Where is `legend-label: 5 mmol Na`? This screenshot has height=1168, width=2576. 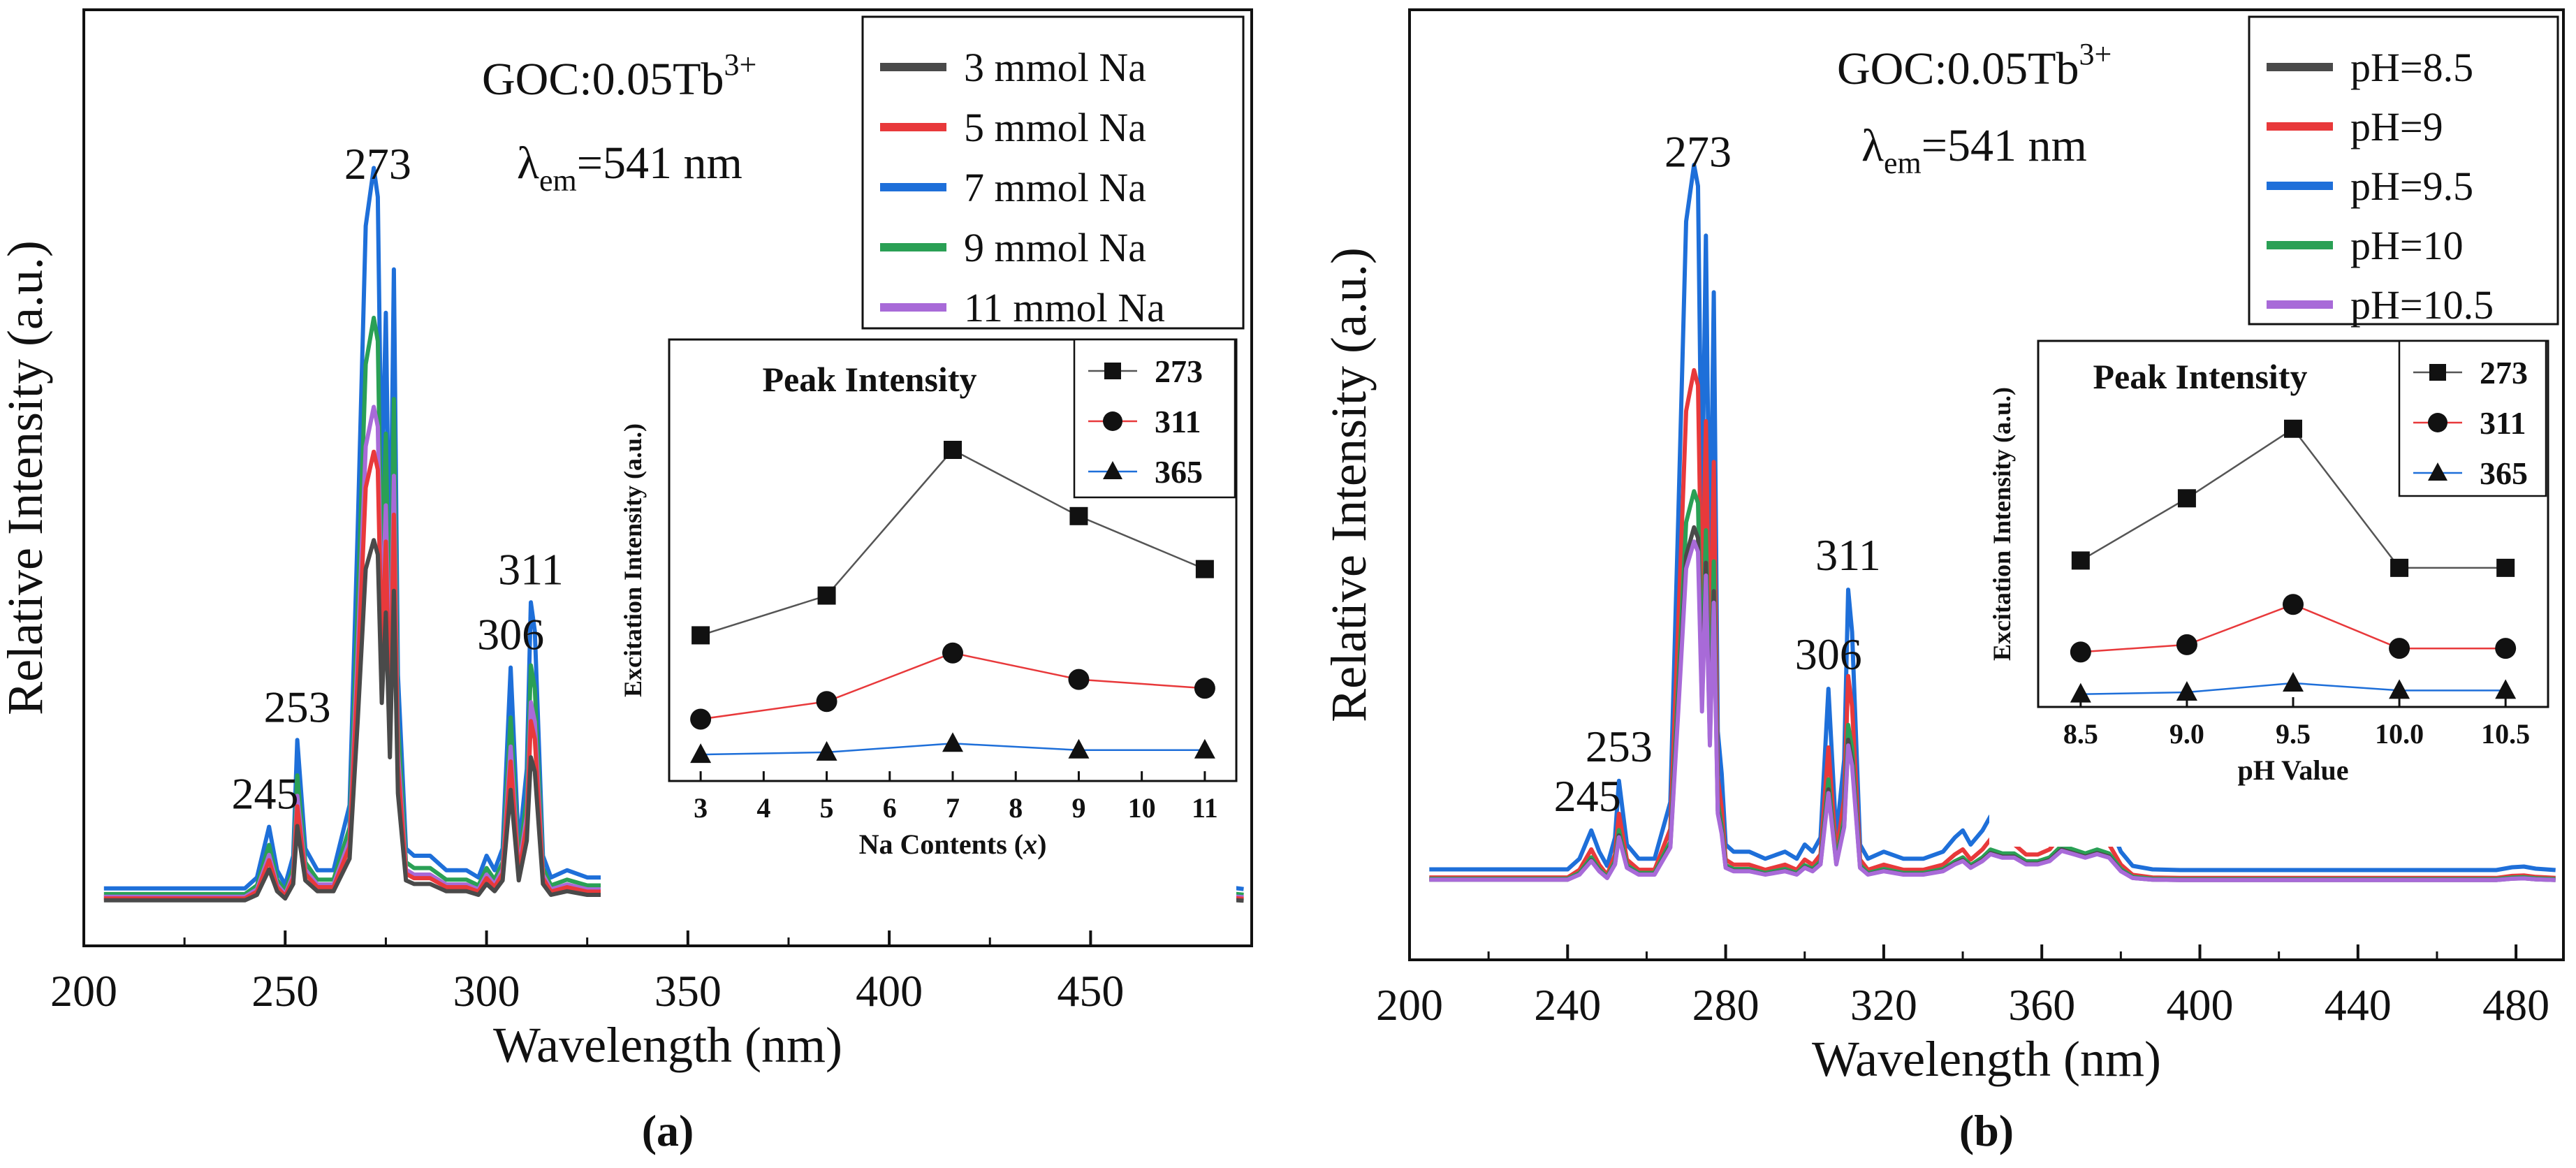
legend-label: 5 mmol Na is located at coordinates (1055, 127).